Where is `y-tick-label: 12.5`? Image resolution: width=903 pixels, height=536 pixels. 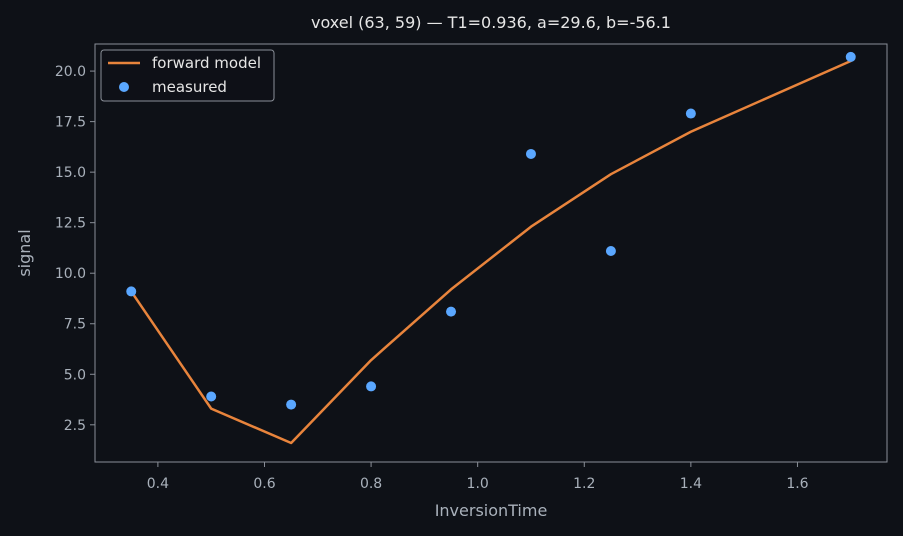
y-tick-label: 12.5 is located at coordinates (70, 224).